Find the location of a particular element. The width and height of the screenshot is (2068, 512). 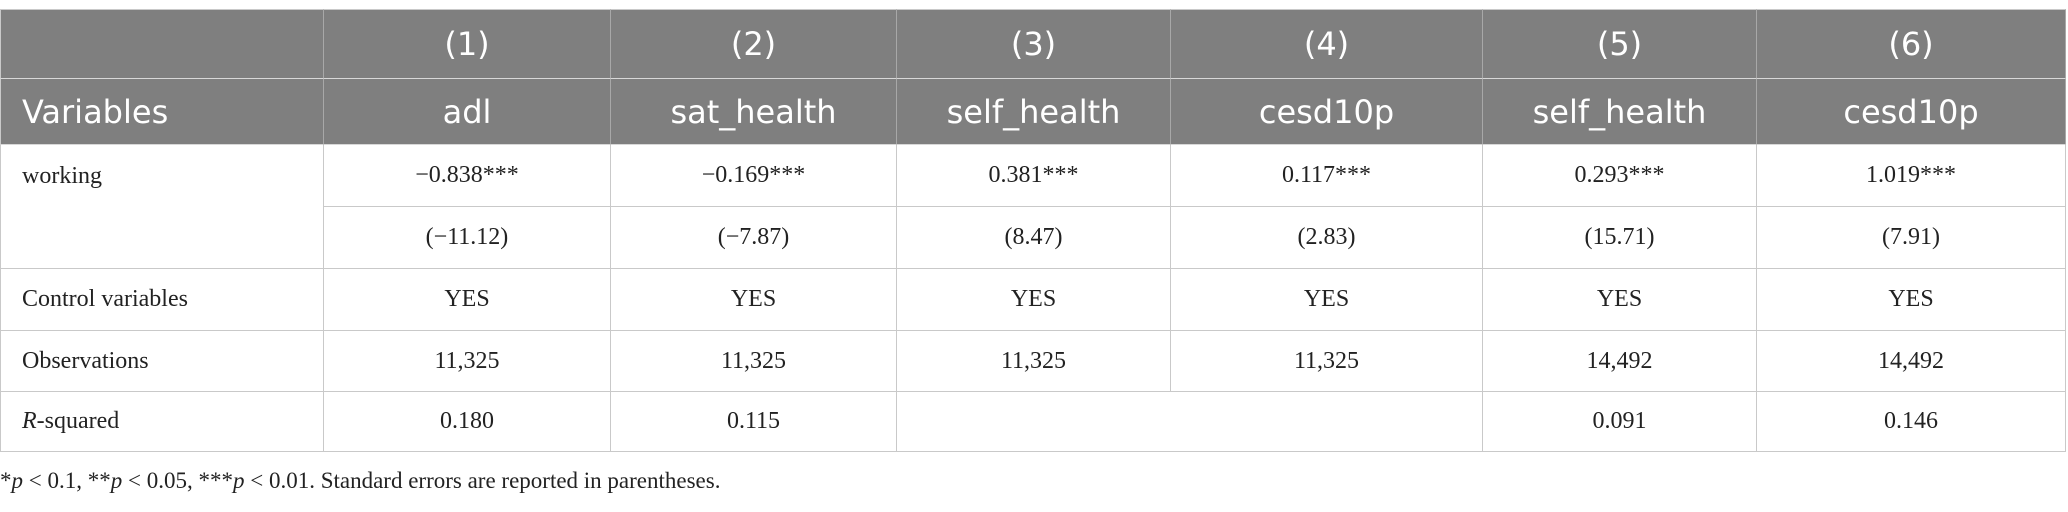

cell-value: 0.146 is located at coordinates (1911, 422).